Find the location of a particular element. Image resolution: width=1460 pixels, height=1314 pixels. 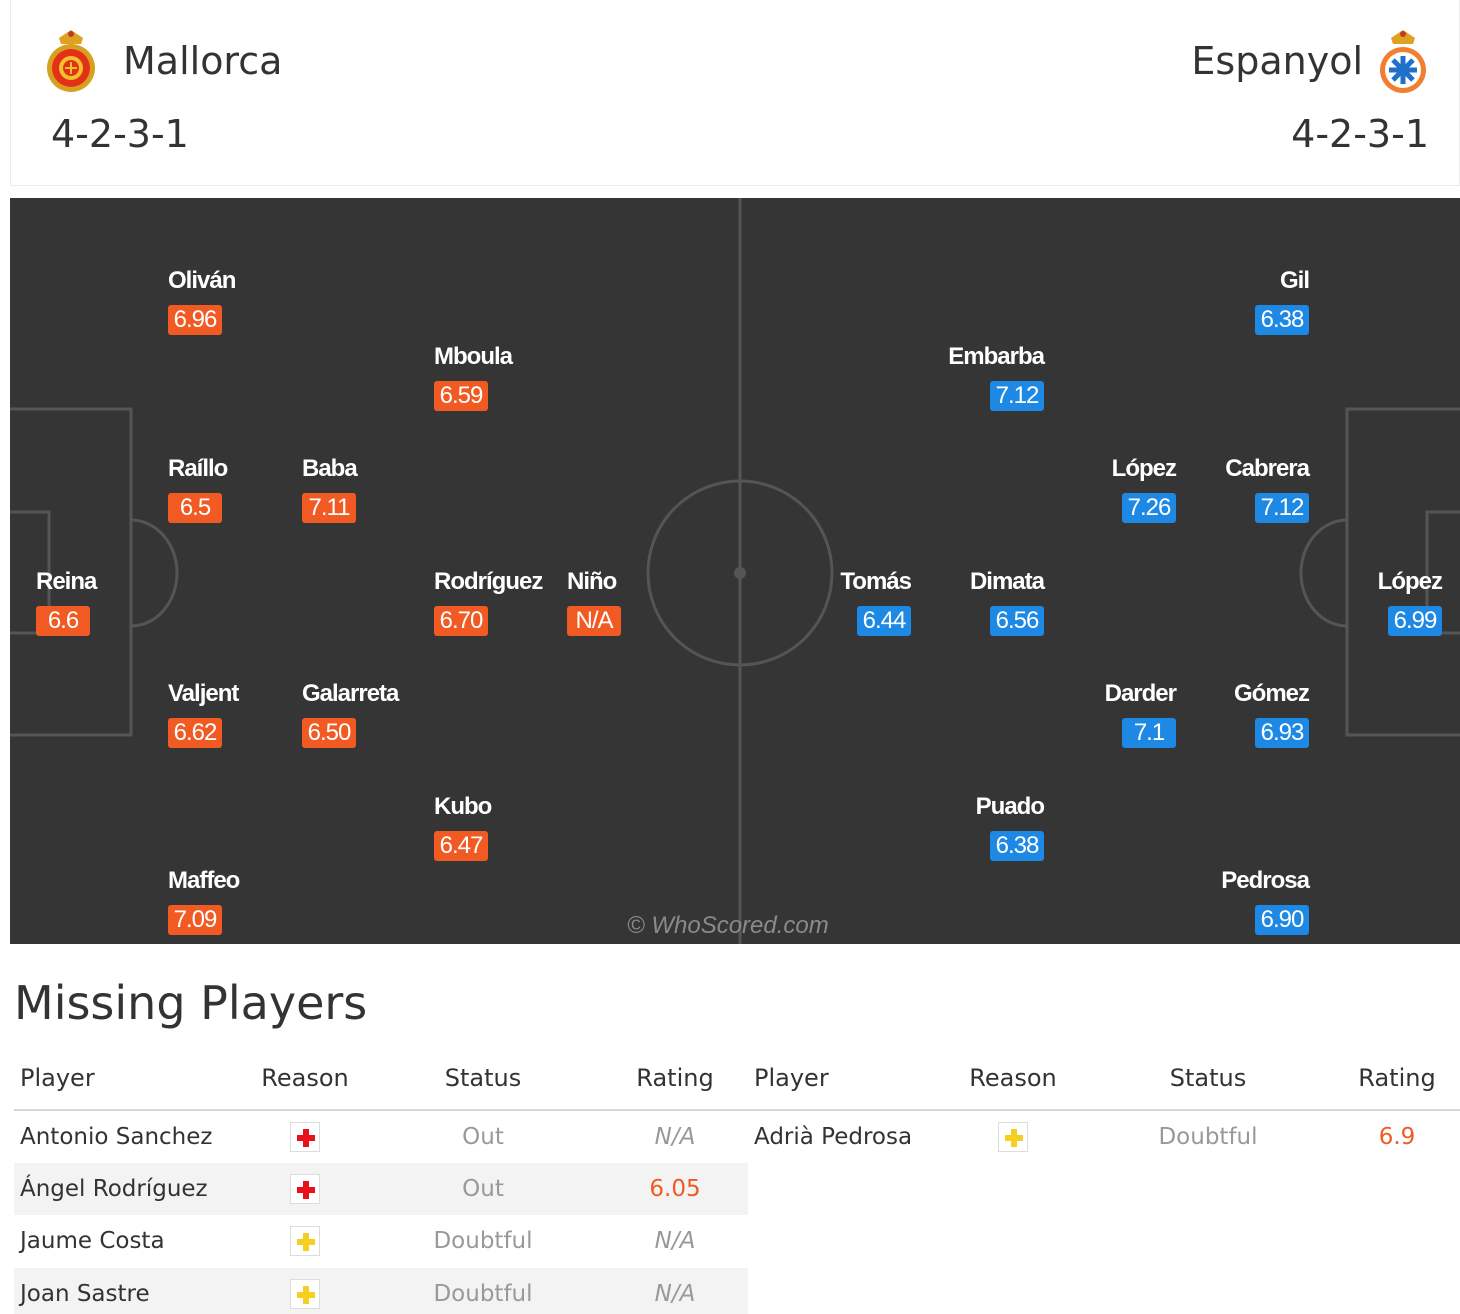

missing-player-name: Ángel Rodríguez is located at coordinates (130, 1188).